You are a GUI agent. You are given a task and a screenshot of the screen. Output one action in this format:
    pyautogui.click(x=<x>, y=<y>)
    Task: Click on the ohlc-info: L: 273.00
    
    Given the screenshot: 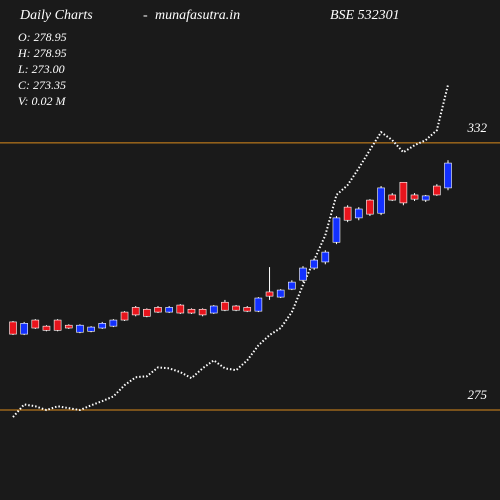 What is the action you would take?
    pyautogui.click(x=41, y=69)
    